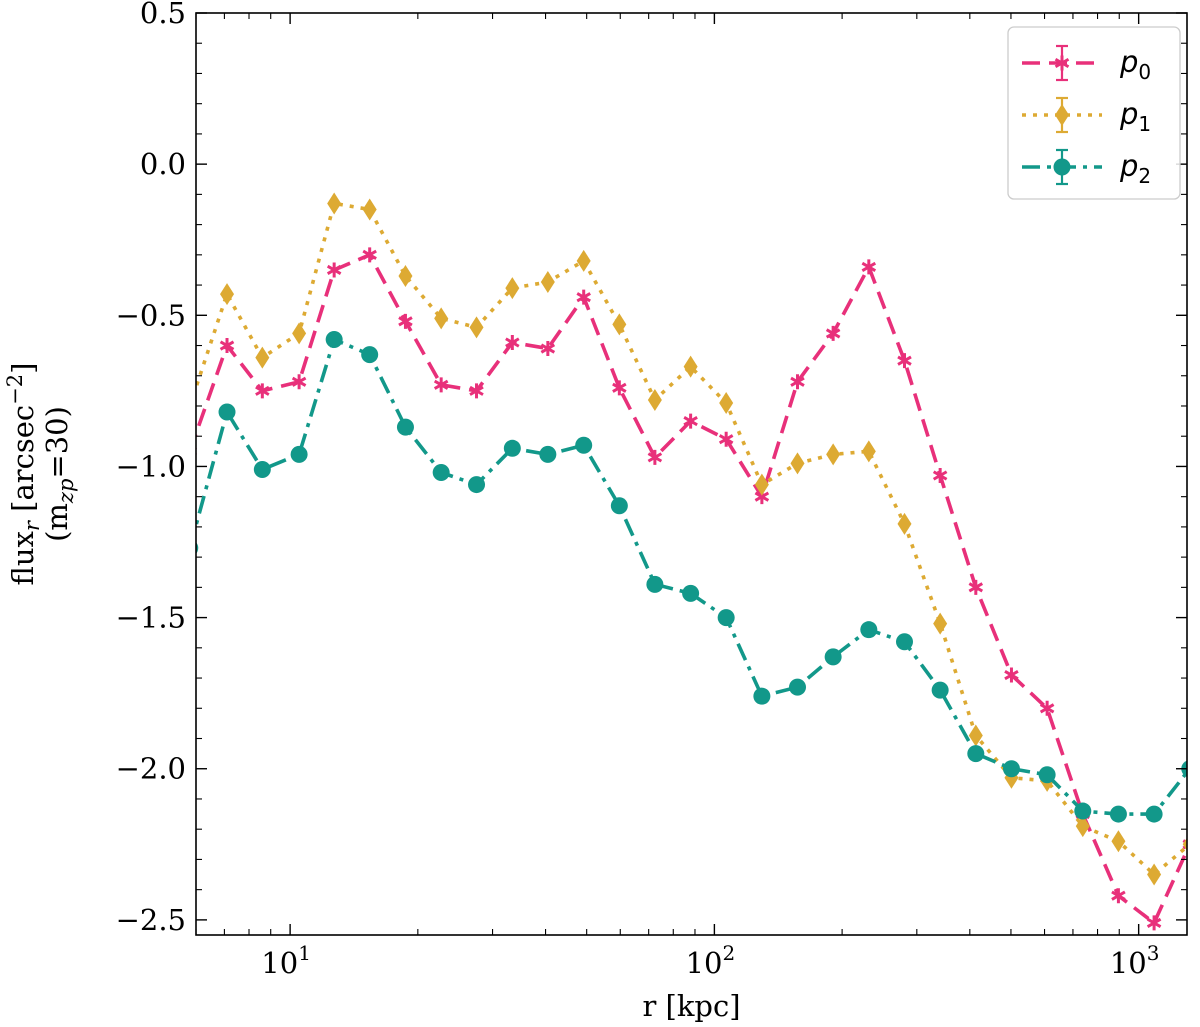 The height and width of the screenshot is (1027, 1200). What do you see at coordinates (1086, 64) in the screenshot?
I see `legend-entry-p0: p0` at bounding box center [1086, 64].